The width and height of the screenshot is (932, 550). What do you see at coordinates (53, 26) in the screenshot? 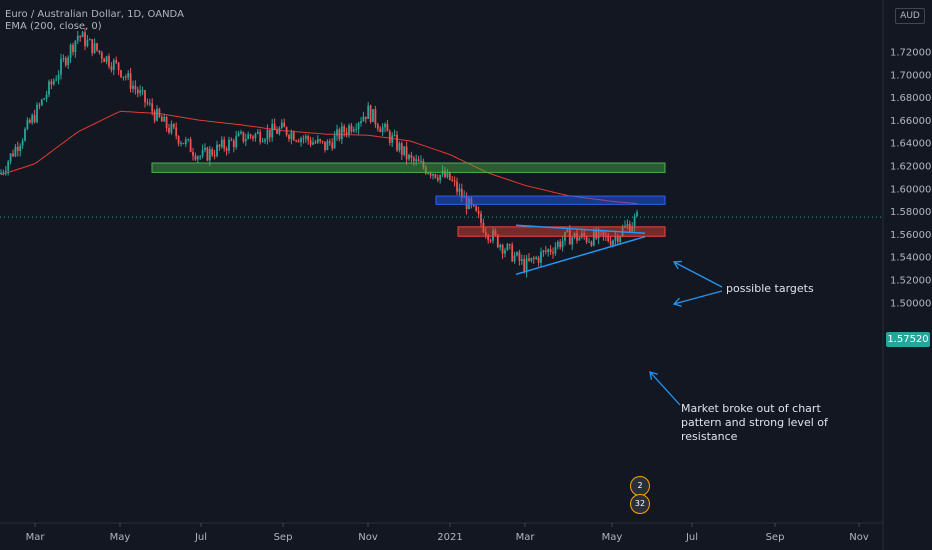
I see `ema-legend: EMA (200, close, 0)` at bounding box center [53, 26].